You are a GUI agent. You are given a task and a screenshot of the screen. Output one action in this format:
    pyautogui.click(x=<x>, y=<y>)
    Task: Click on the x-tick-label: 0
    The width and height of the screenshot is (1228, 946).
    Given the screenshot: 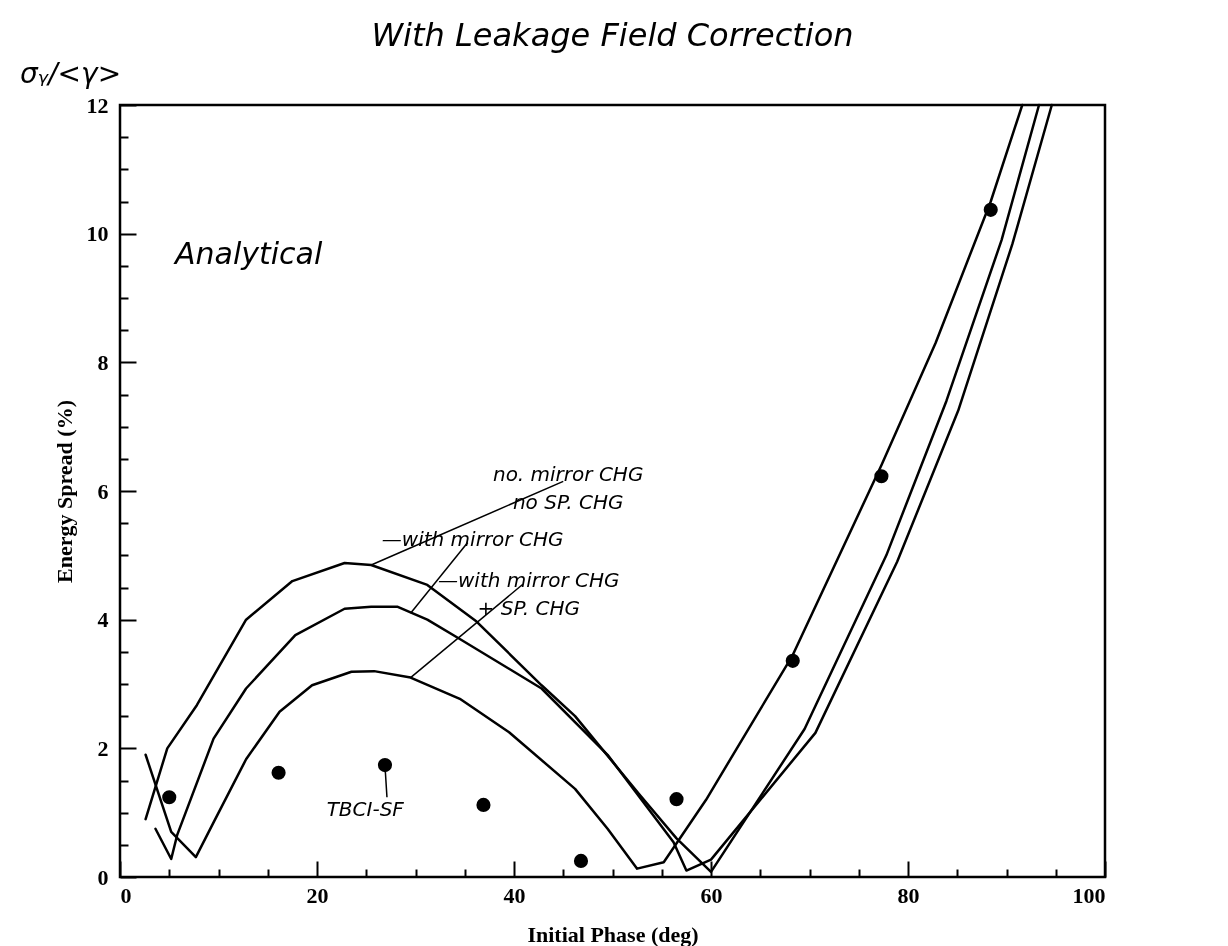 What is the action you would take?
    pyautogui.click(x=126, y=895)
    